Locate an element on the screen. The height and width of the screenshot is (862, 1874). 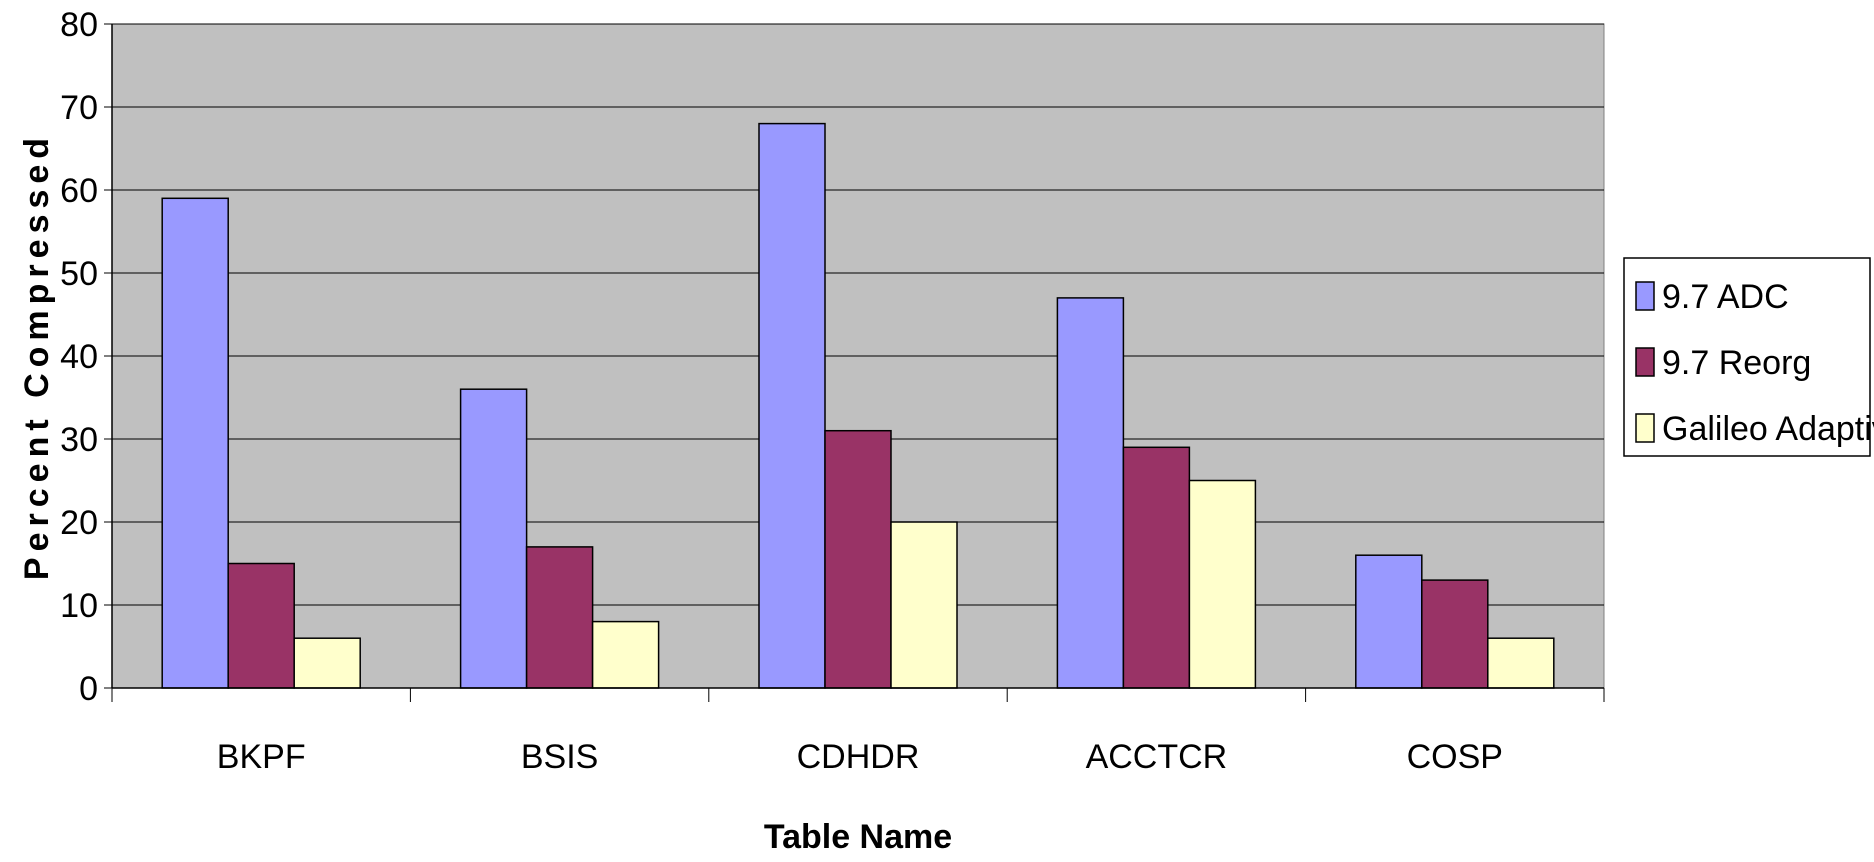
y-tick-label: 60 is located at coordinates (79, 191).